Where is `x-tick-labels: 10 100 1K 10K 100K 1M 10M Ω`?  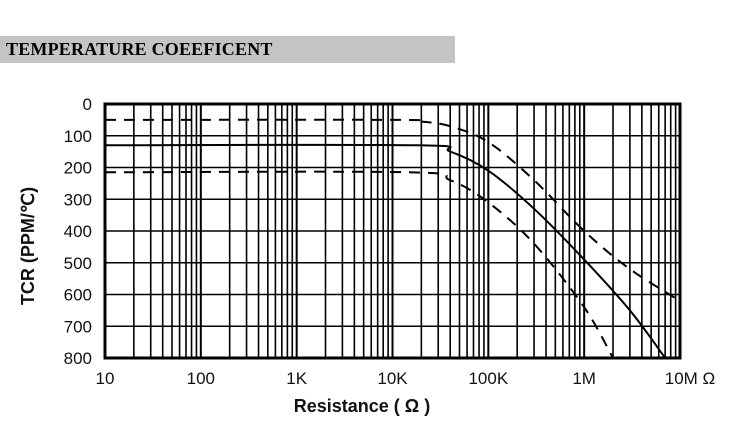
x-tick-labels: 10 100 1K 10K 100K 1M 10M Ω is located at coordinates (406, 378).